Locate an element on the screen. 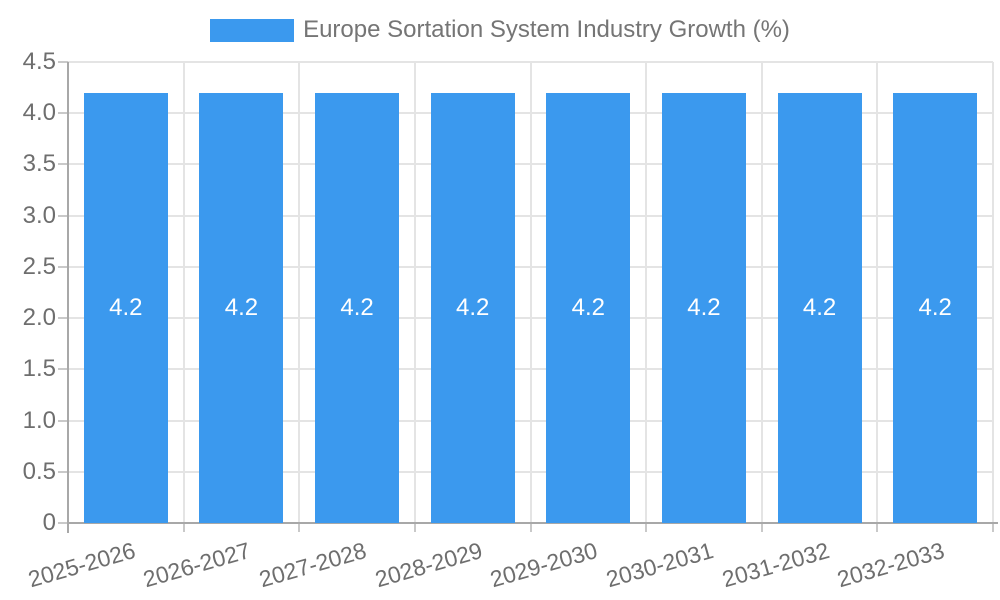 Image resolution: width=1000 pixels, height=600 pixels. x-tick-label: 2026-2027 is located at coordinates (197, 565).